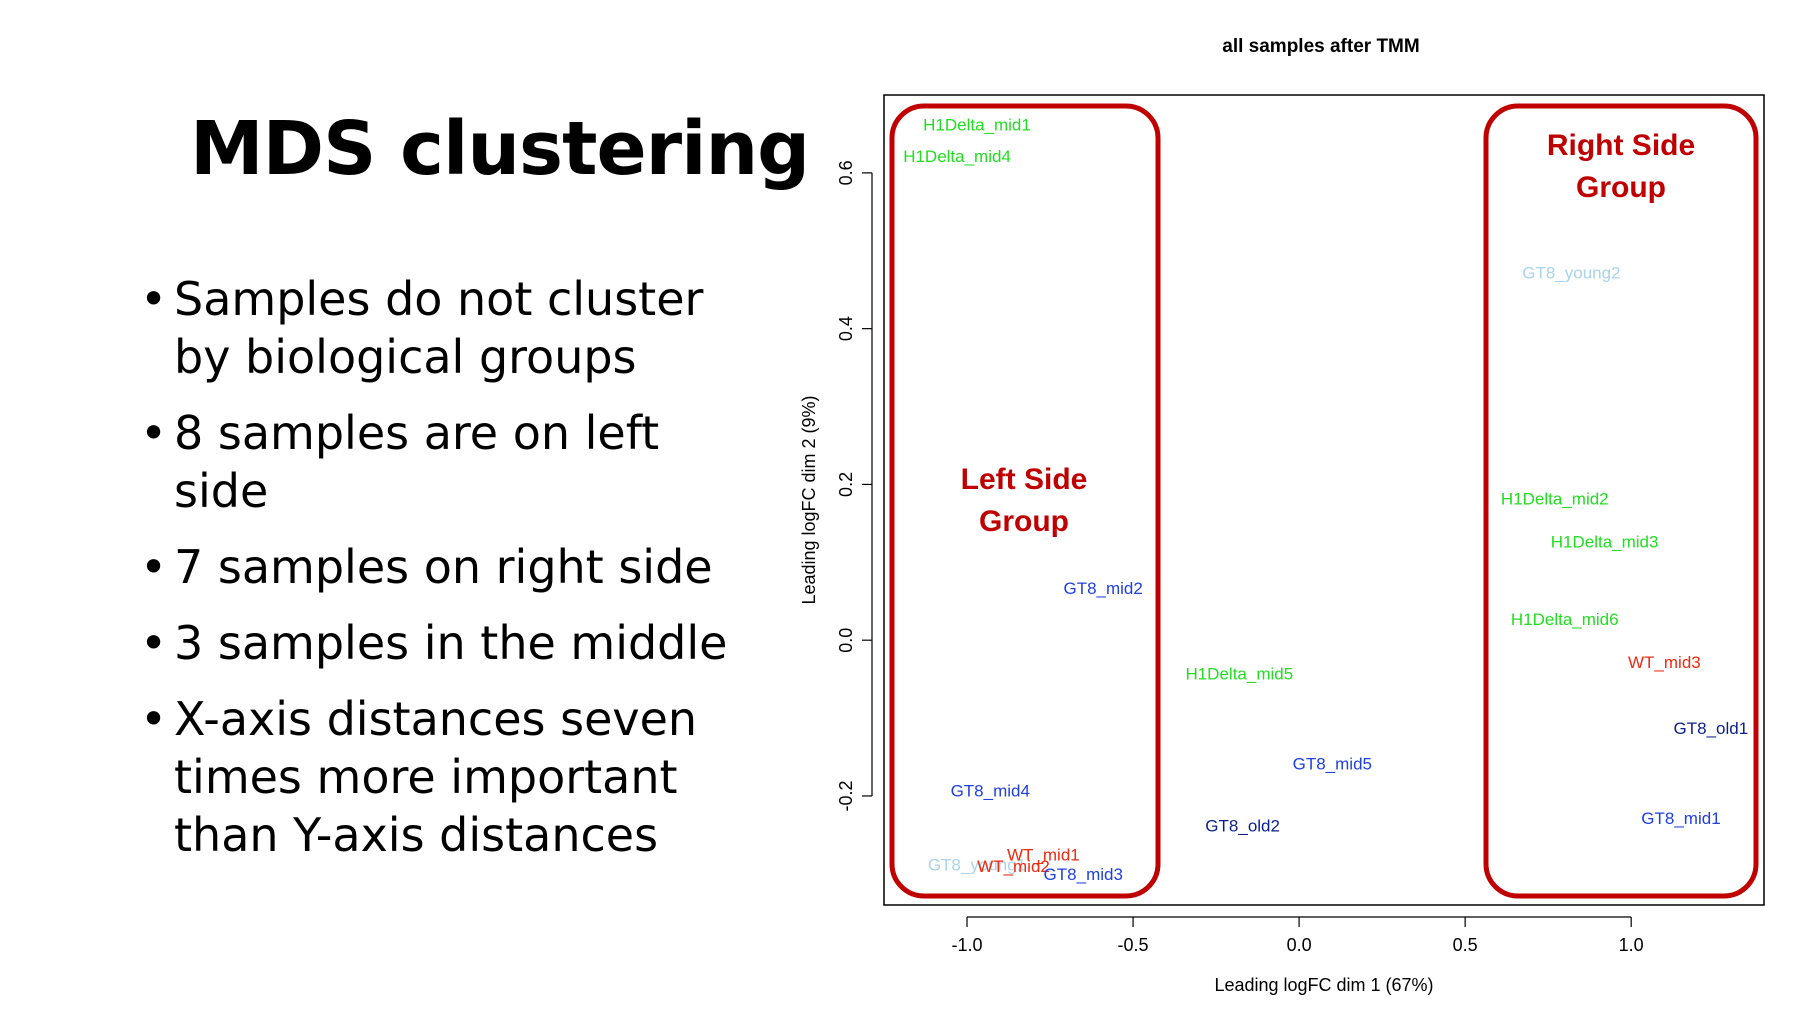 This screenshot has height=1013, width=1801. I want to click on left-group-label: Group, so click(1024, 521).